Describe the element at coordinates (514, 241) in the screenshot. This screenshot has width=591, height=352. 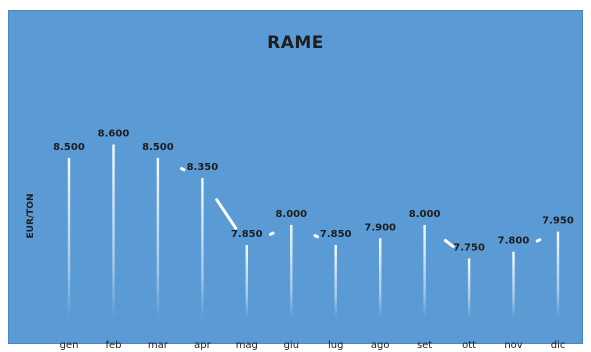
I see `data-label-nov: 7.800` at that location.